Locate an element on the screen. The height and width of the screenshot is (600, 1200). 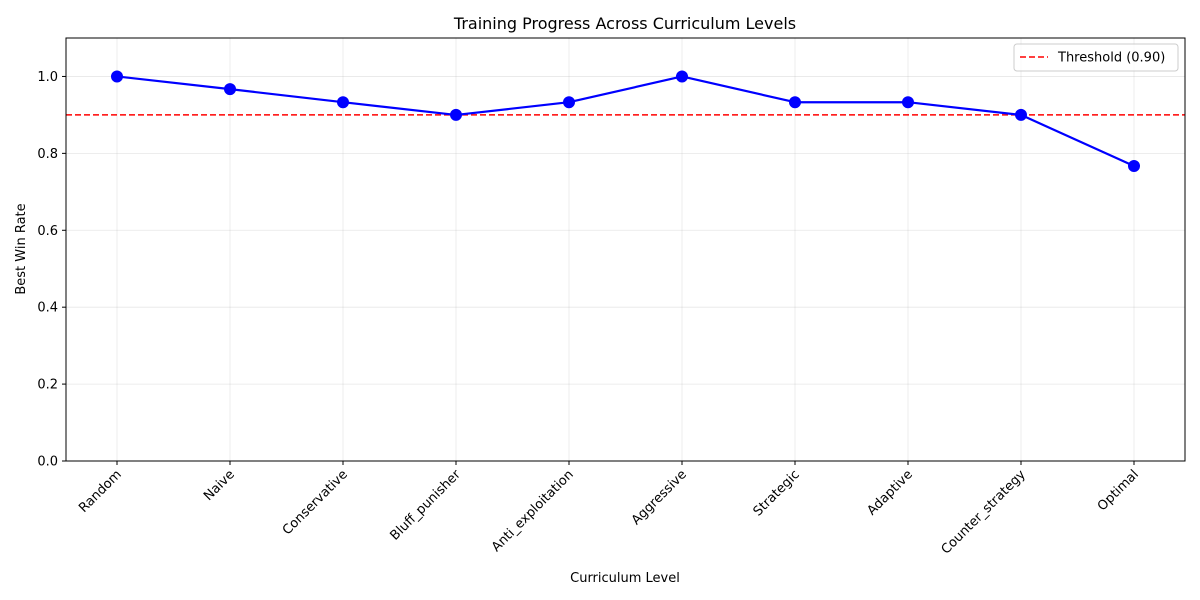
x-tick-label: Anti_exploitation is located at coordinates (533, 511).